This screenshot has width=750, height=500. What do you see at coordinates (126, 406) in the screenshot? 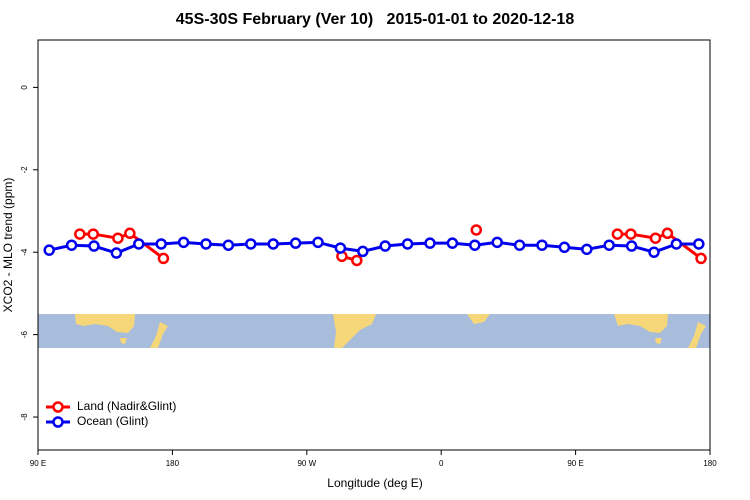
I see `legend-label: Land (Nadir&Glint)` at bounding box center [126, 406].